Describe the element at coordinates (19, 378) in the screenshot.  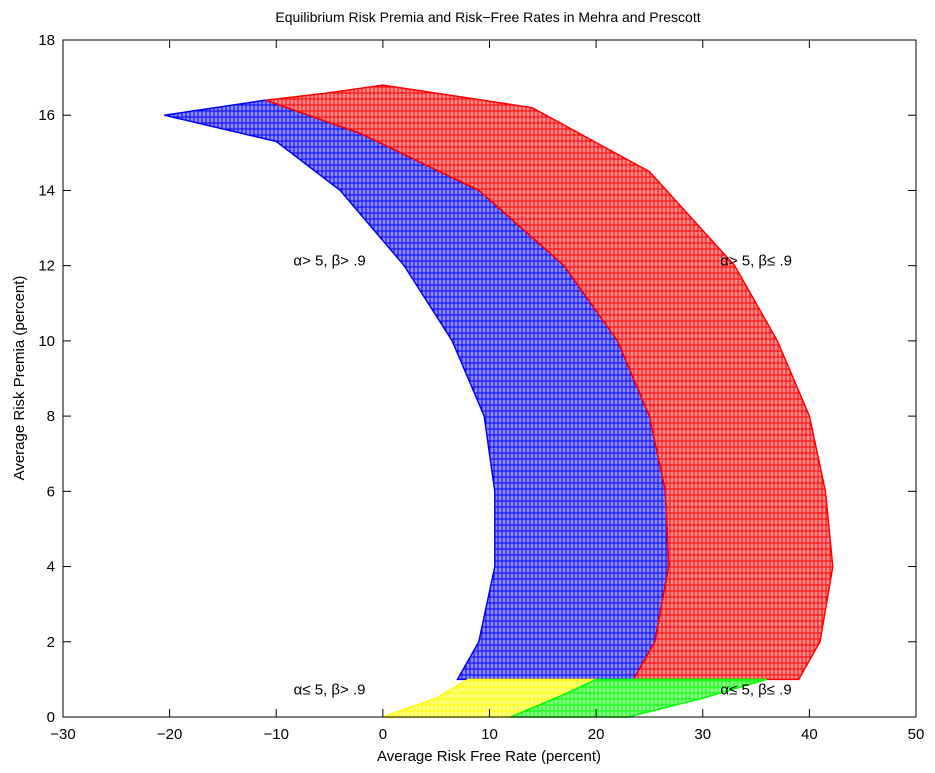
I see `y-axis-label: Average Risk Premia (percent)` at that location.